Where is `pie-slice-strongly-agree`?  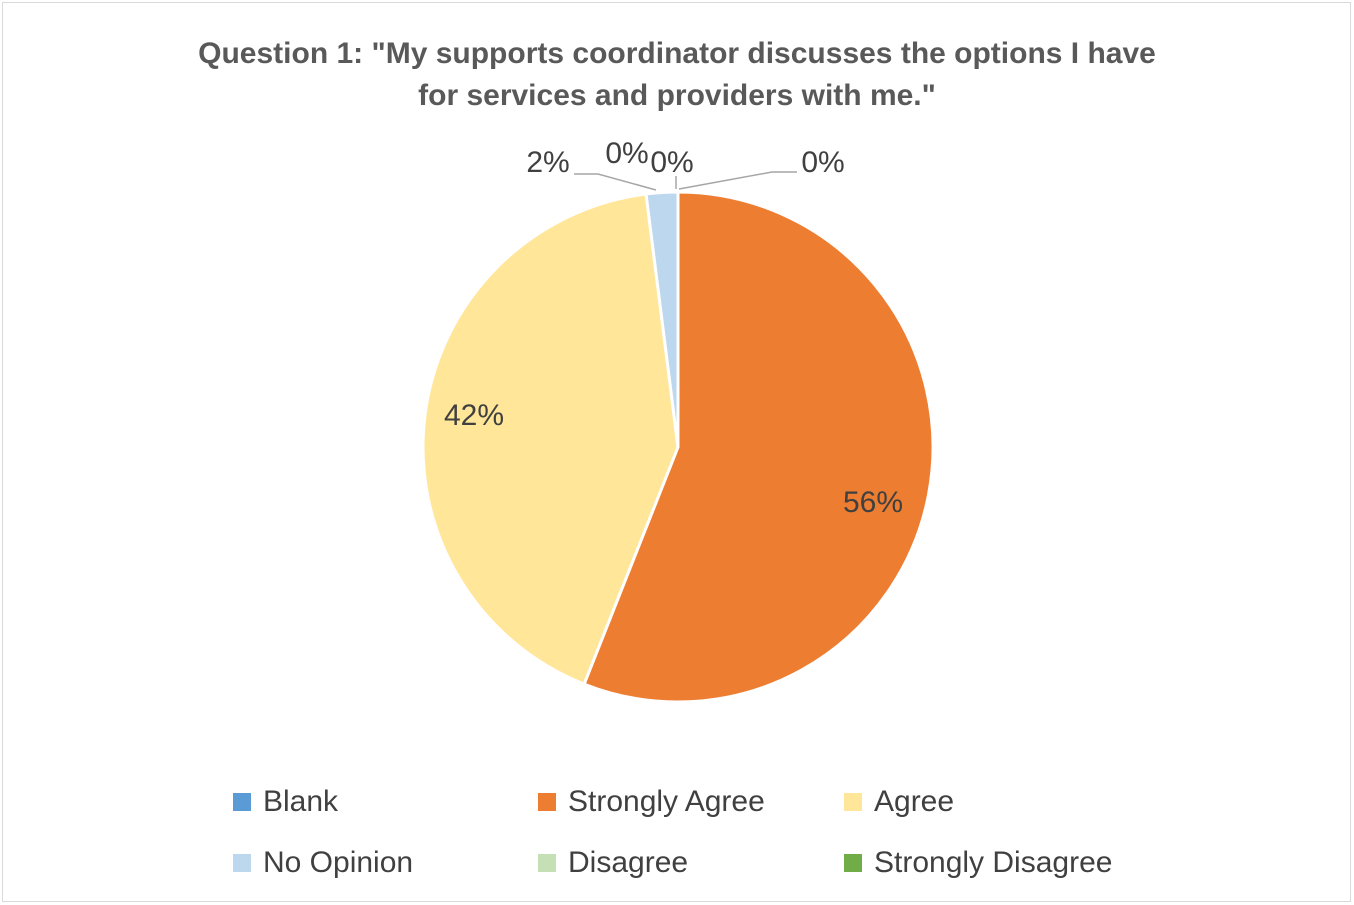 pie-slice-strongly-agree is located at coordinates (758, 447).